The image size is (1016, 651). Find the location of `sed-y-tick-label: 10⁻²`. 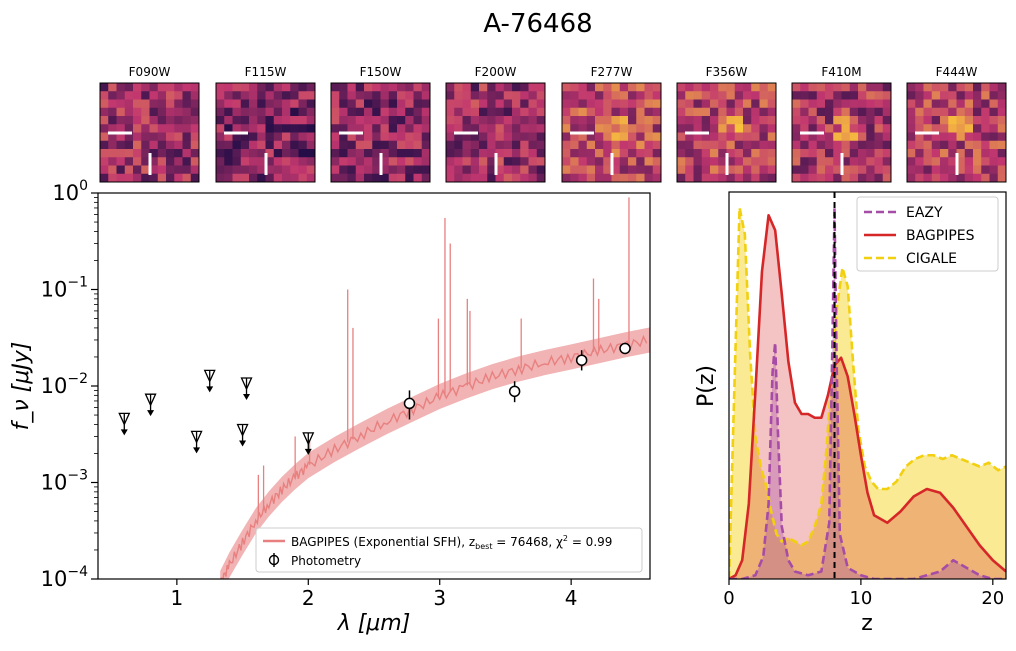

sed-y-tick-label: 10⁻² is located at coordinates (64, 384).